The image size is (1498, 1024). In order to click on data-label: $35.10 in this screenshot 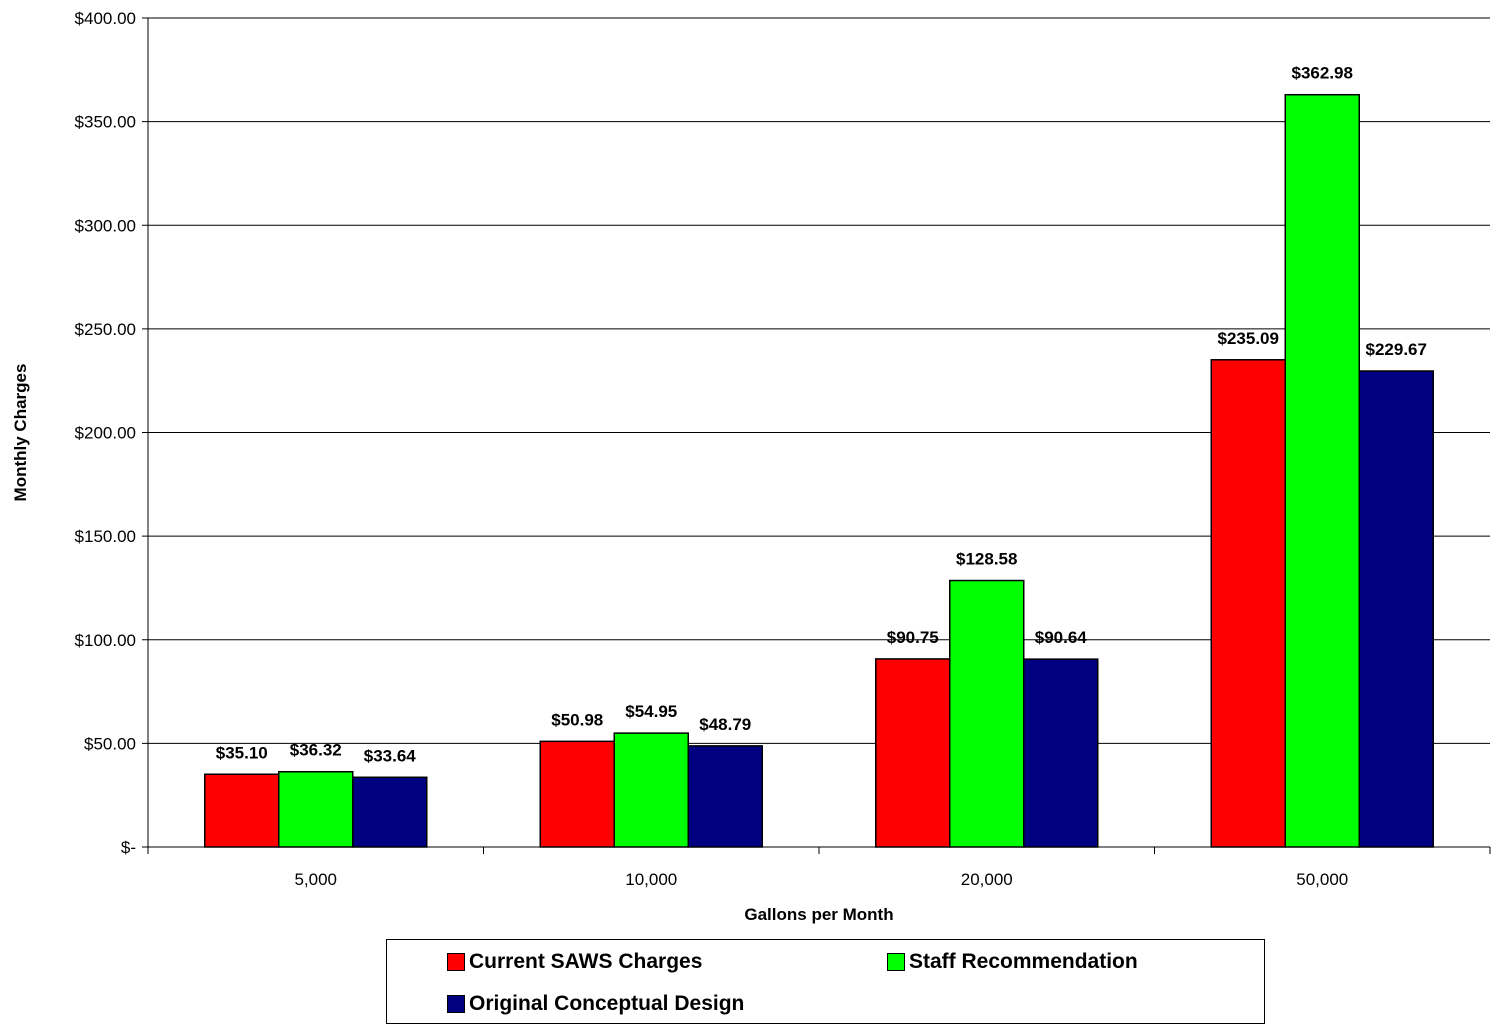, I will do `click(242, 752)`.